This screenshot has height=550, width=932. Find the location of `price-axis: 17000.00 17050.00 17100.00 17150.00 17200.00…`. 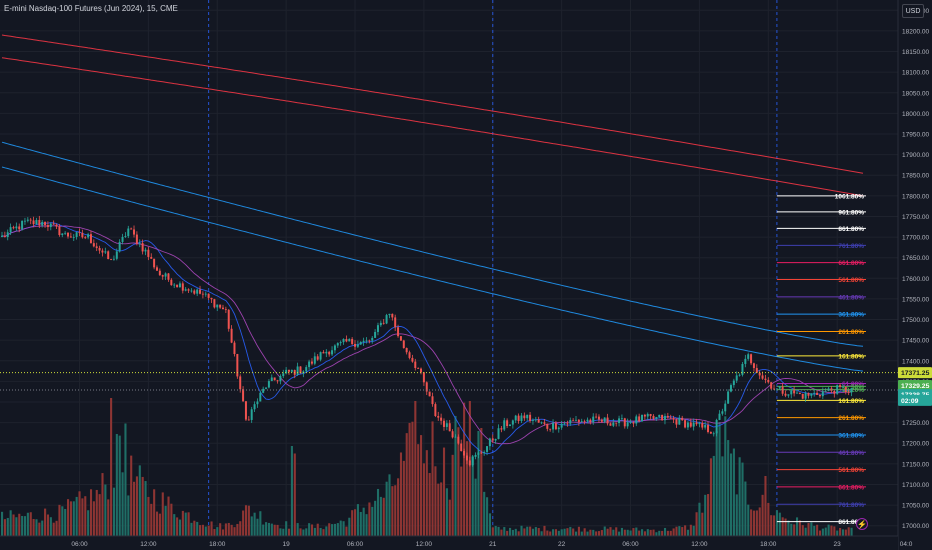

price-axis: 17000.00 17050.00 17100.00 17150.00 17200.00… is located at coordinates (914, 275).